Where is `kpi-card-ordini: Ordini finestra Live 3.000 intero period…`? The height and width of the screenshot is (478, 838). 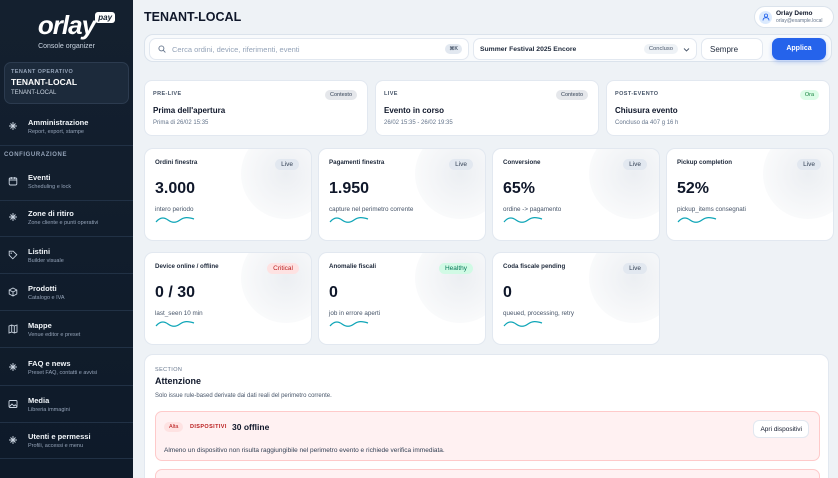 kpi-card-ordini: Ordini finestra Live 3.000 intero period… is located at coordinates (228, 194).